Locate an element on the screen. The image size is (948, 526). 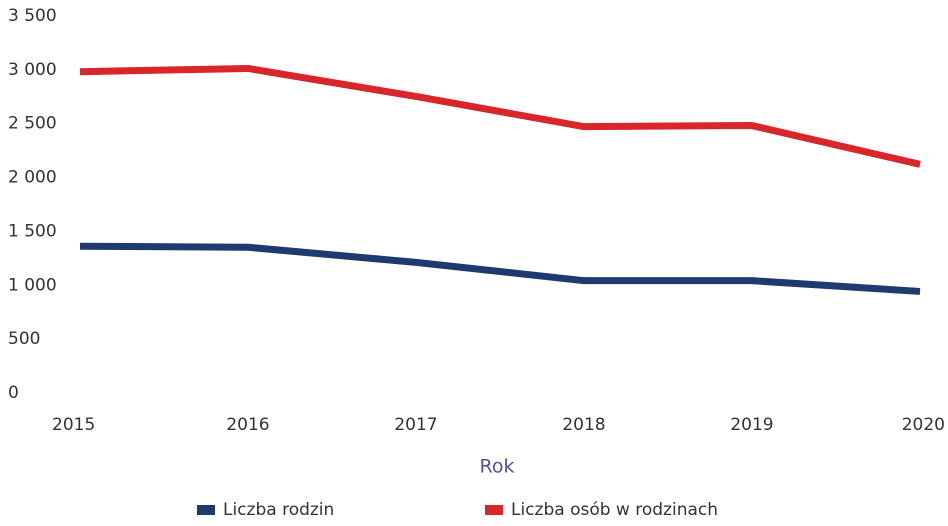
x-tick-label: 2017 is located at coordinates (415, 425).